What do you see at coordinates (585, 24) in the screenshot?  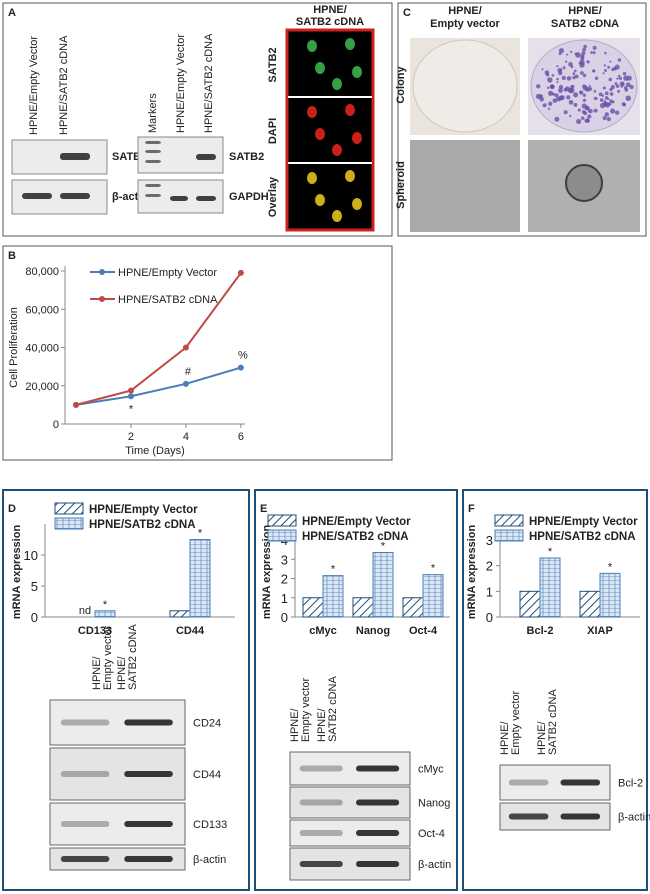 I see `column-label: SATB2 cDNA` at bounding box center [585, 24].